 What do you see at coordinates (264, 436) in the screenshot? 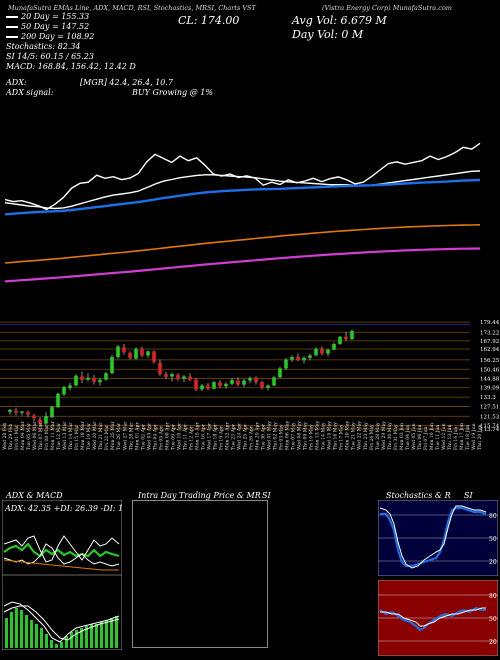
I see `date-tick-label: Tue 30 Apr` at bounding box center [264, 436].